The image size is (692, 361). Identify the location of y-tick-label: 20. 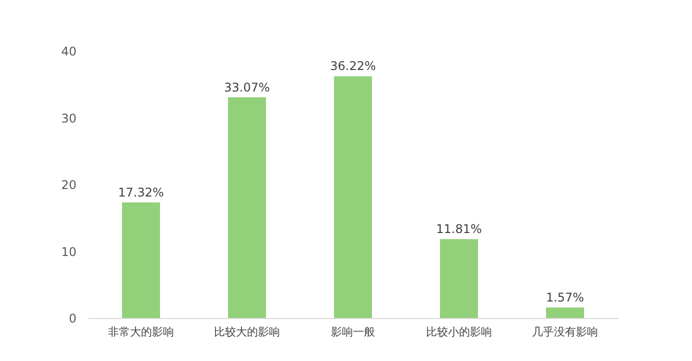
(68, 185).